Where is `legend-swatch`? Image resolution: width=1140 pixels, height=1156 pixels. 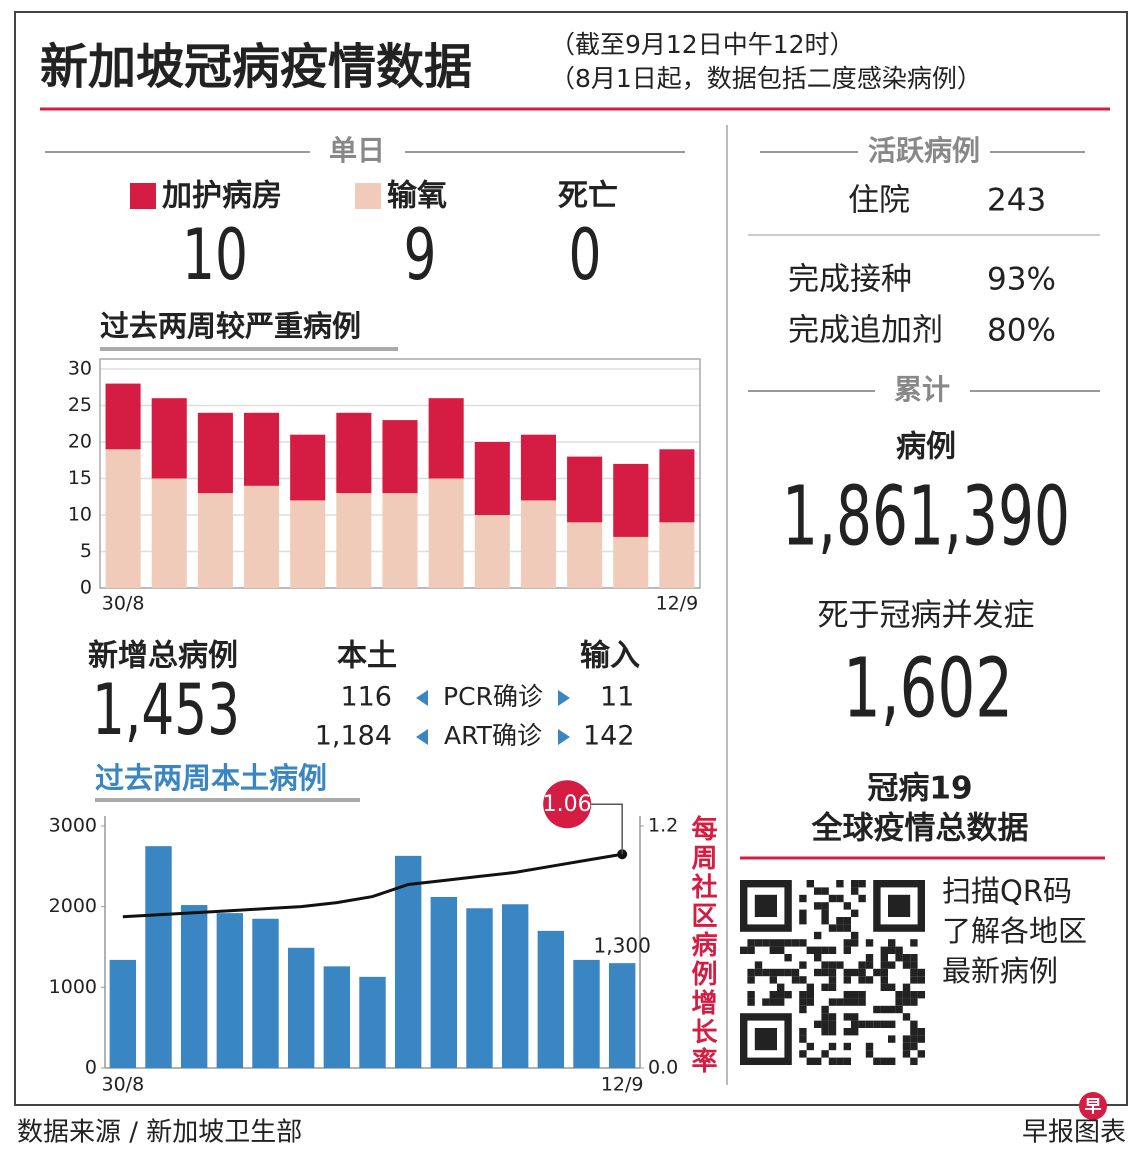
legend-swatch is located at coordinates (368, 196).